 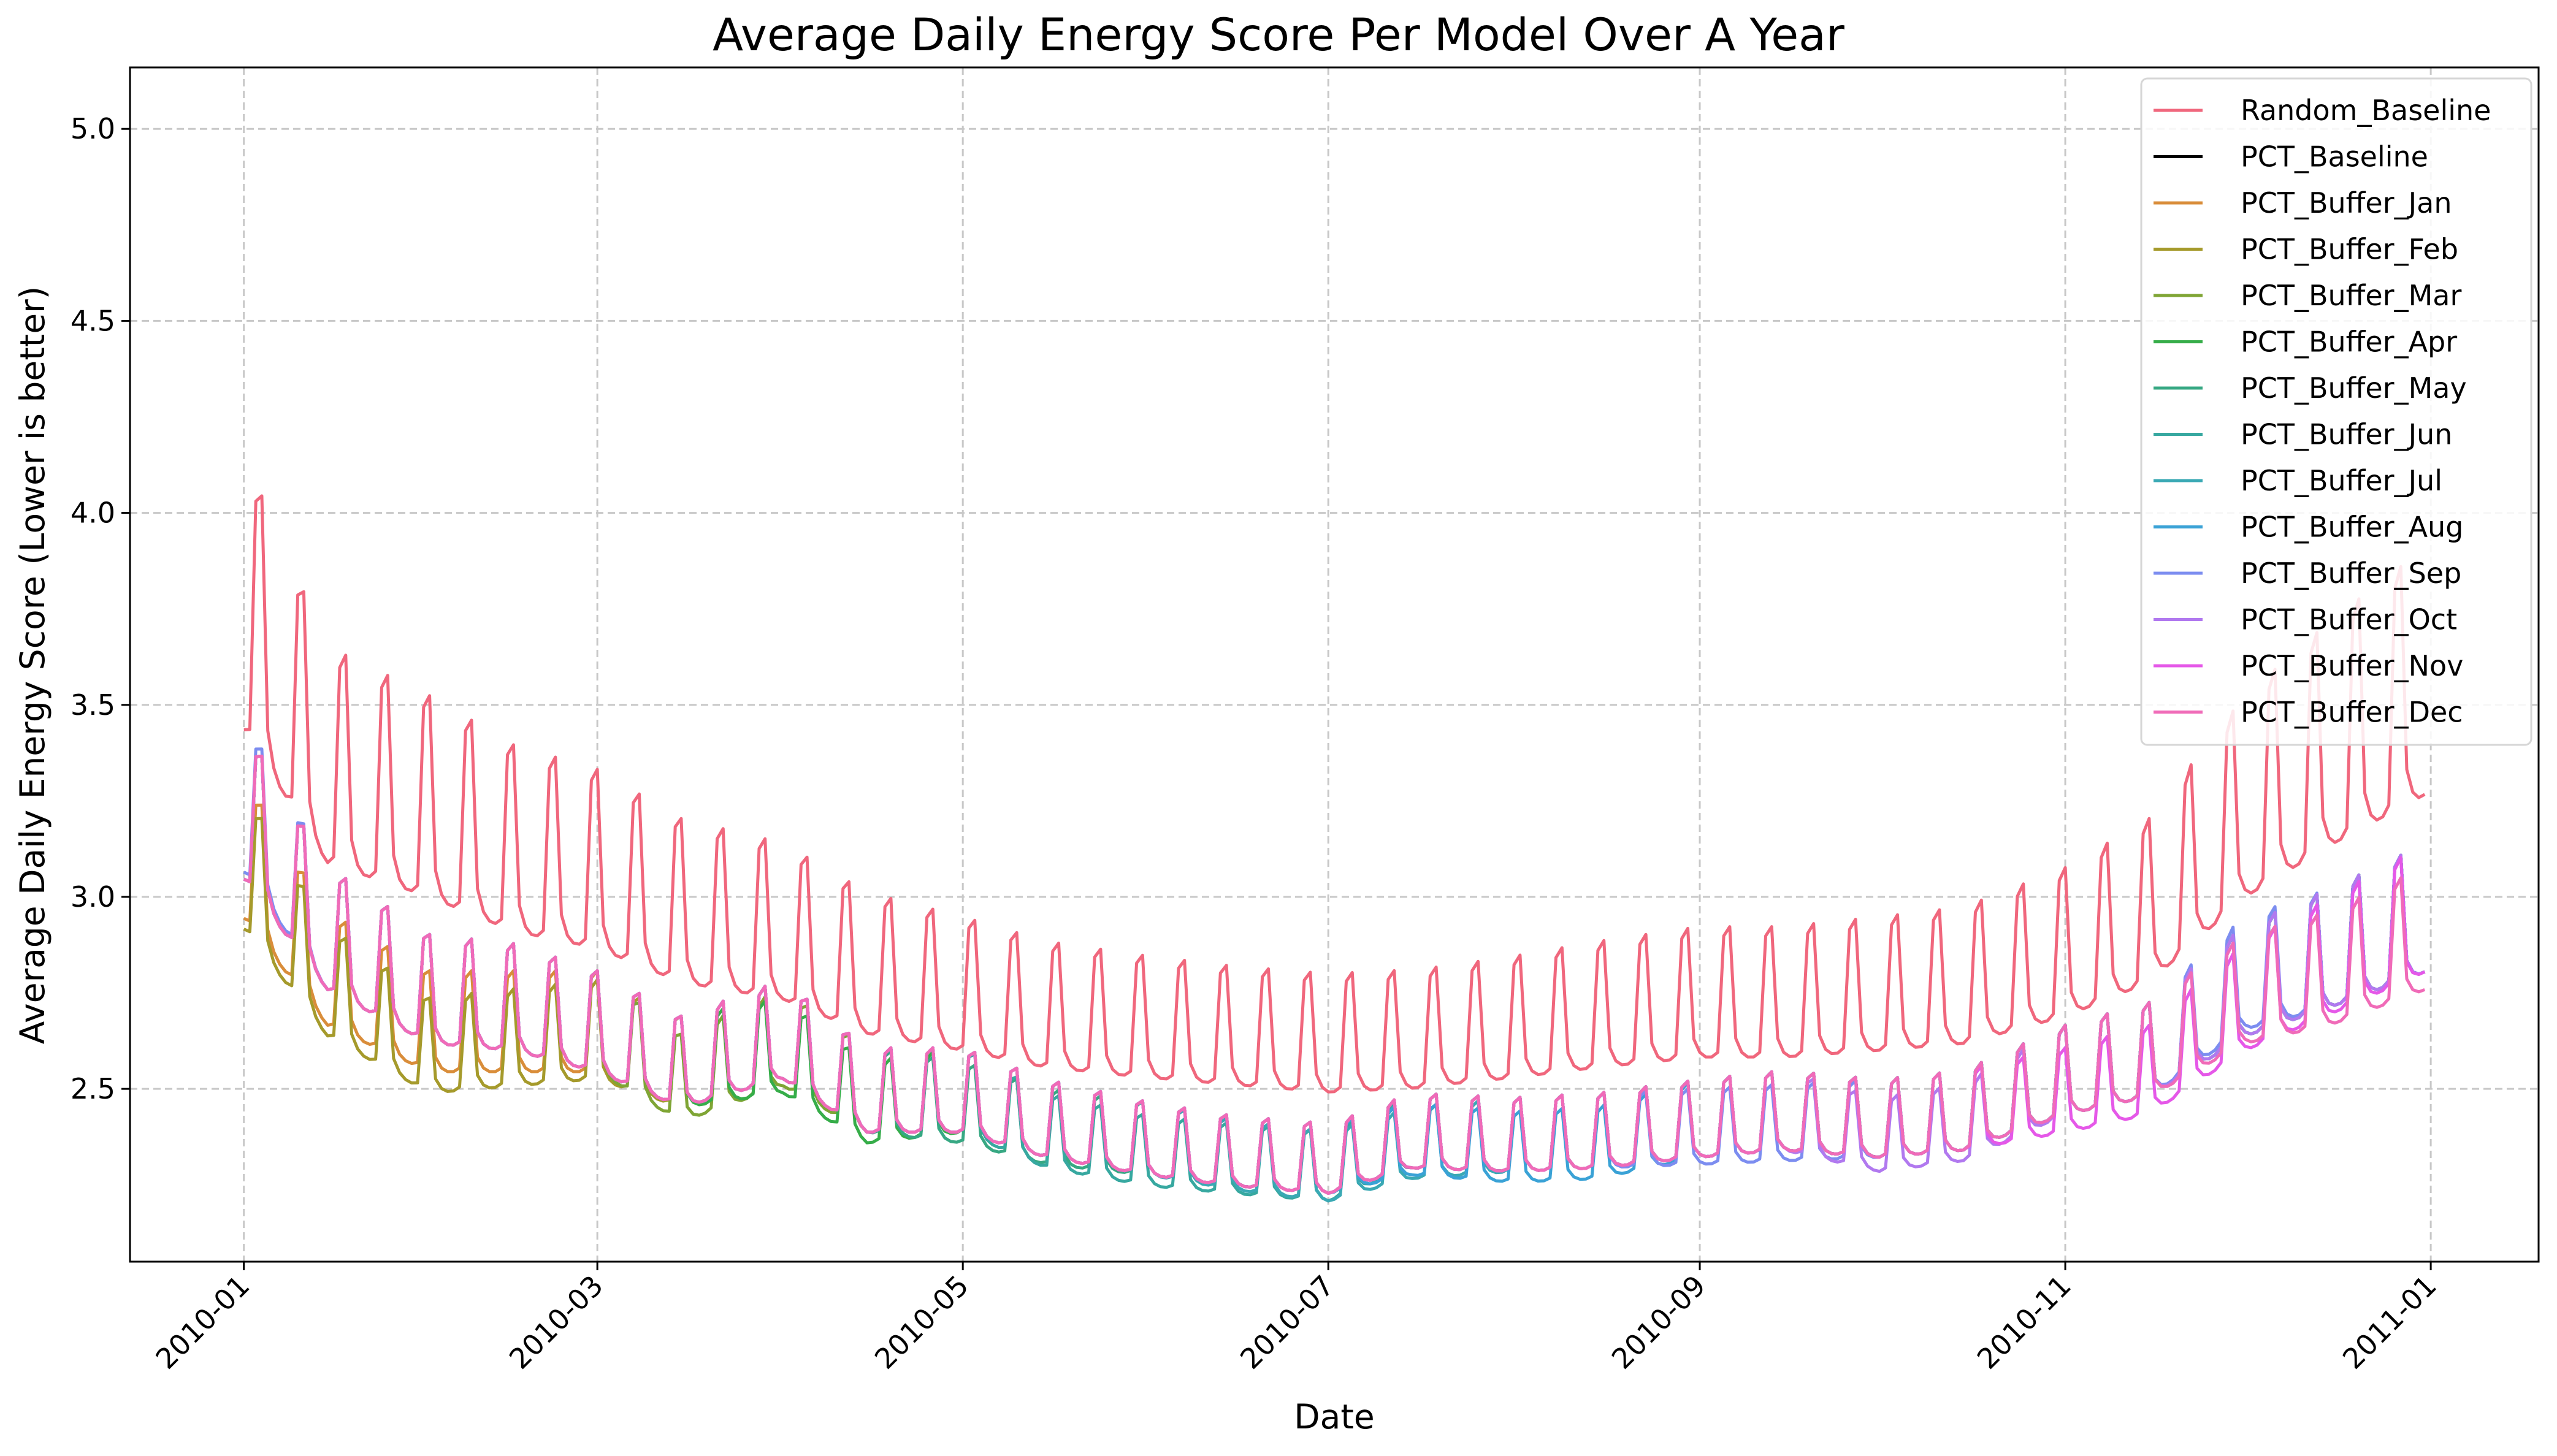 What do you see at coordinates (93, 513) in the screenshot?
I see `y-tick-label: 4.0` at bounding box center [93, 513].